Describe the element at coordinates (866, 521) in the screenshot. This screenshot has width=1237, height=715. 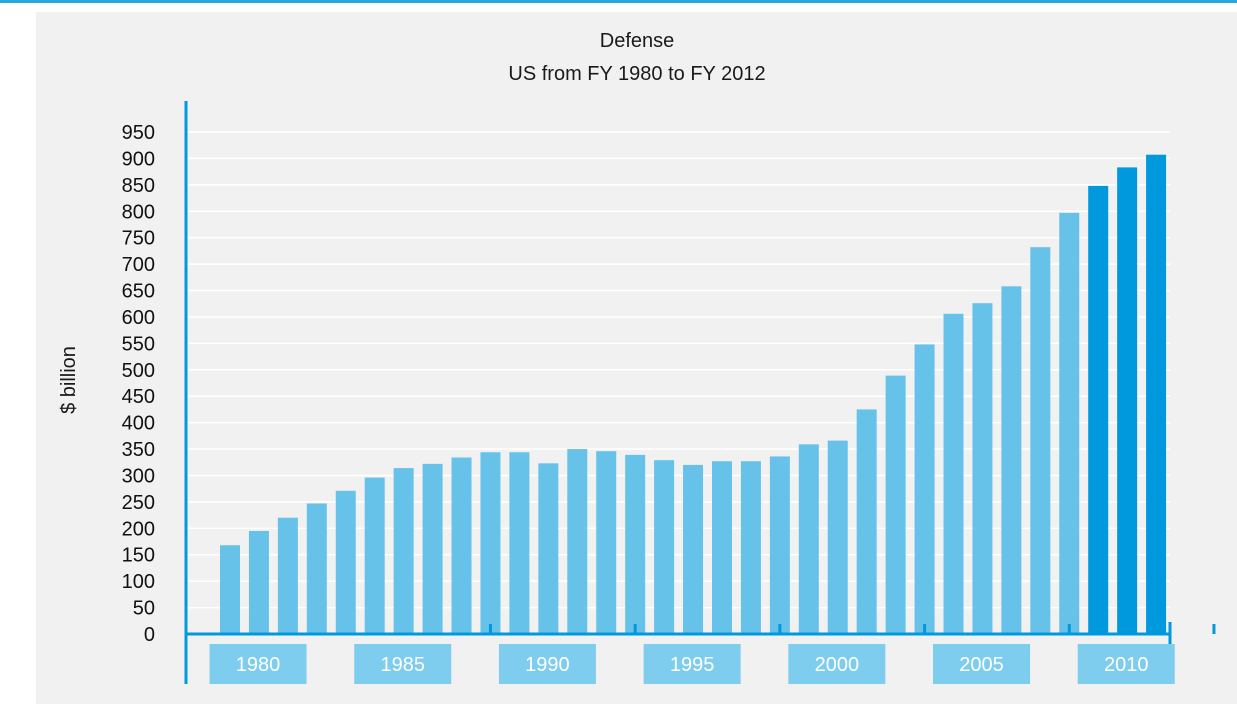
I see `bar-2002` at that location.